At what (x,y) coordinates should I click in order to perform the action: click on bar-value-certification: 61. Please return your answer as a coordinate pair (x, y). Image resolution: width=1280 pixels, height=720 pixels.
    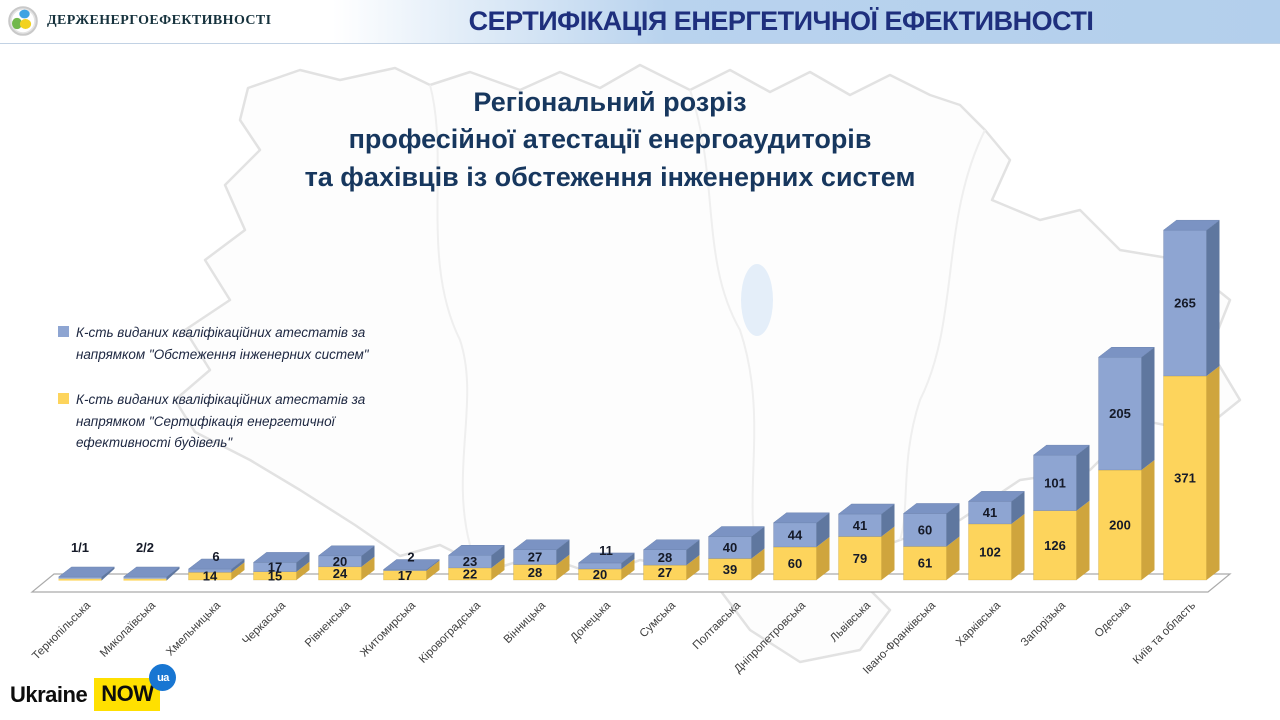
    Looking at the image, I should click on (925, 563).